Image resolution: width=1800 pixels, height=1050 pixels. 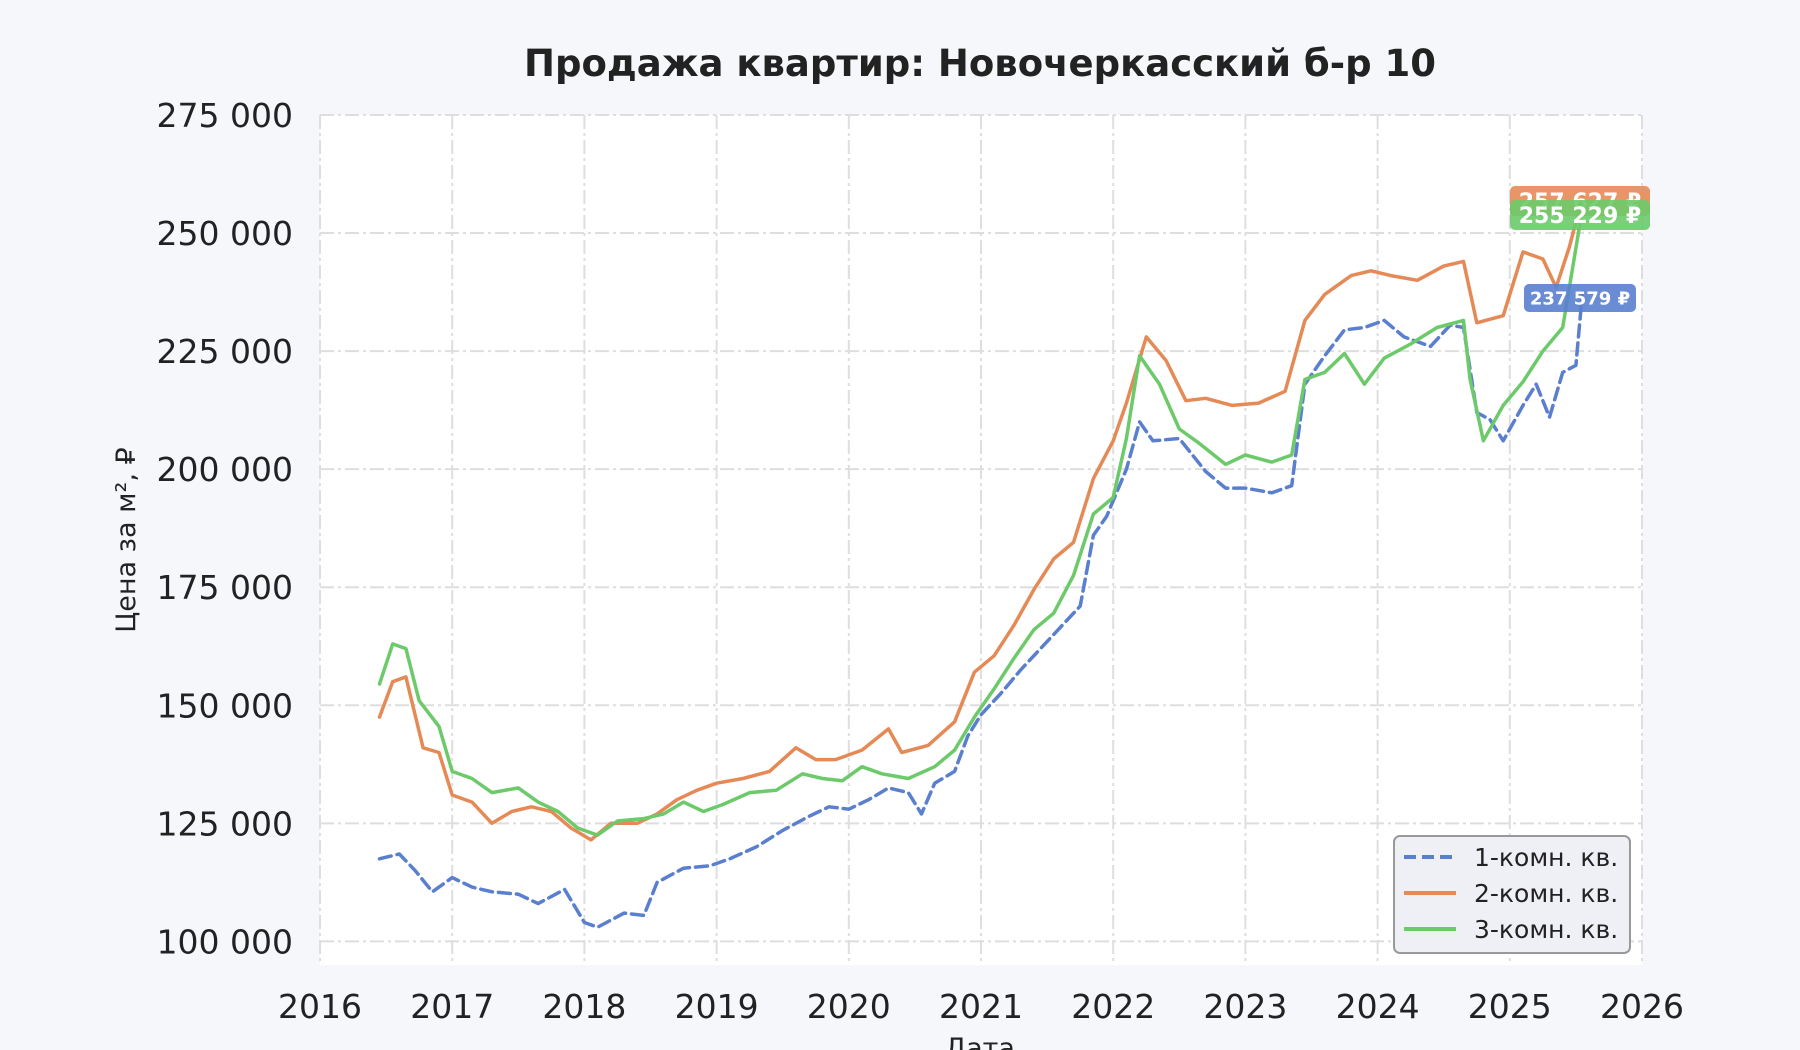 I want to click on y-tick-label: 250 000, so click(x=225, y=233).